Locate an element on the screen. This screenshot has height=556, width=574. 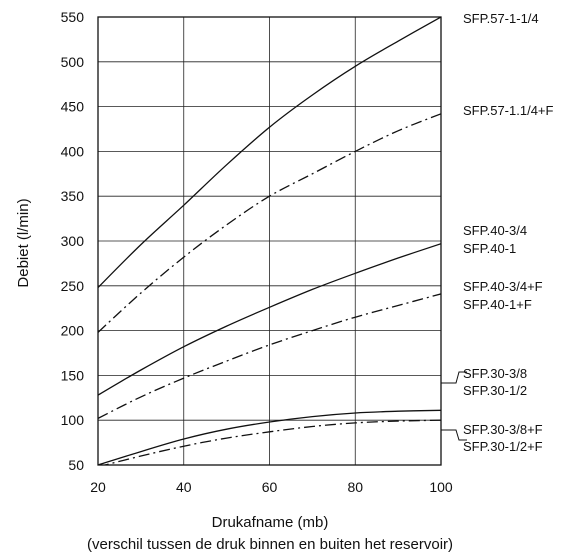
series-label: SFP.30-3/8 is located at coordinates (495, 373).